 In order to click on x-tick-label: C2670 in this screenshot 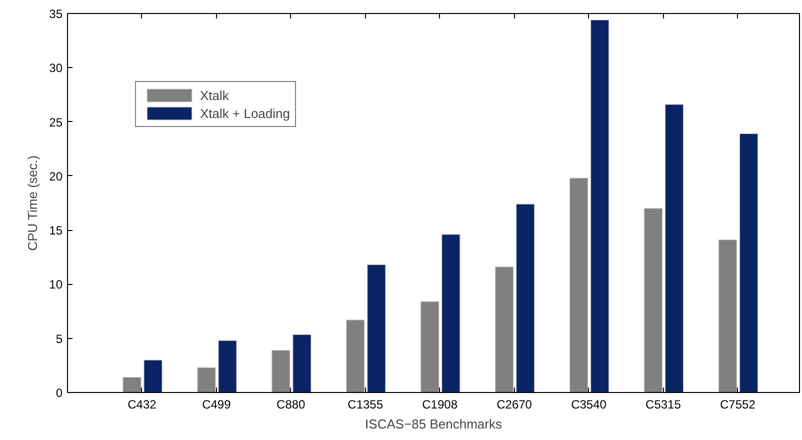, I will do `click(514, 405)`.